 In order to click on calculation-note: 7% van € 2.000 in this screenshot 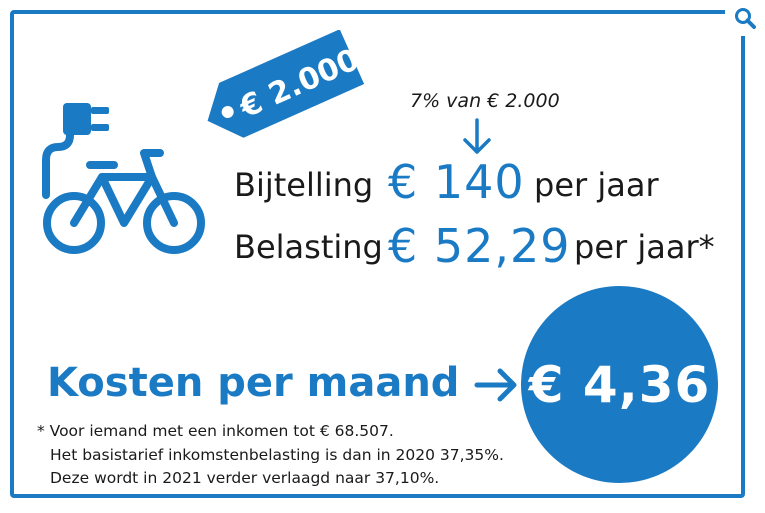, I will do `click(485, 101)`.